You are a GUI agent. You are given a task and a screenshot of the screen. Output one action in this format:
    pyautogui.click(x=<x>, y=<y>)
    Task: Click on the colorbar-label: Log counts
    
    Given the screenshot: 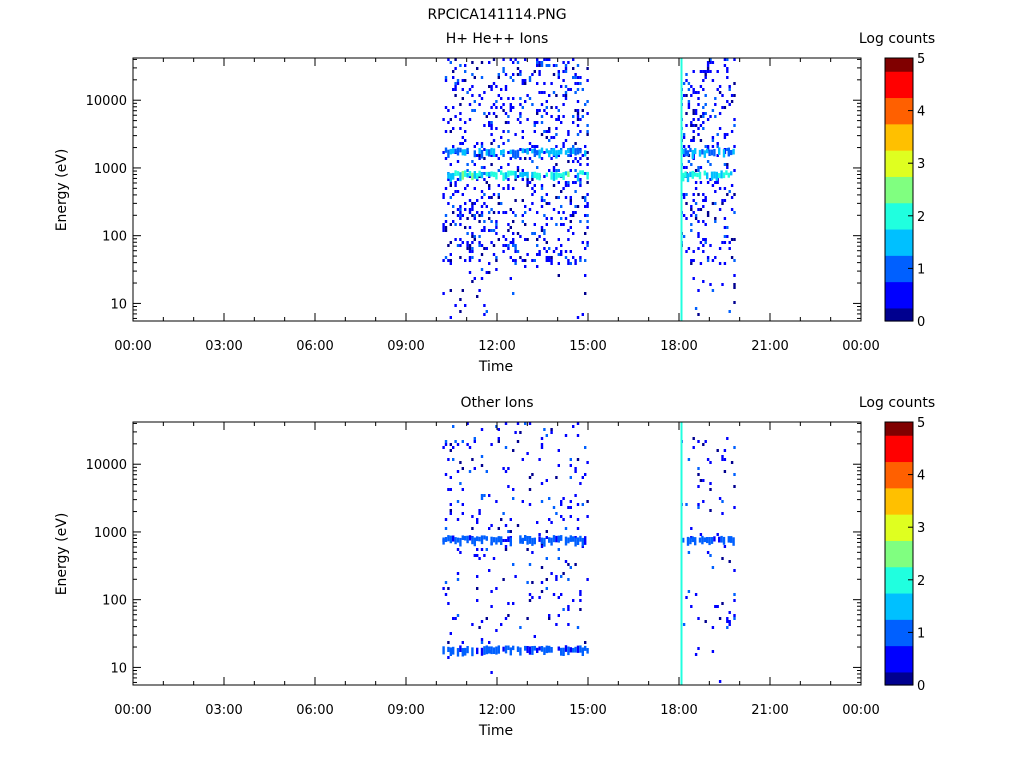 What is the action you would take?
    pyautogui.click(x=897, y=39)
    